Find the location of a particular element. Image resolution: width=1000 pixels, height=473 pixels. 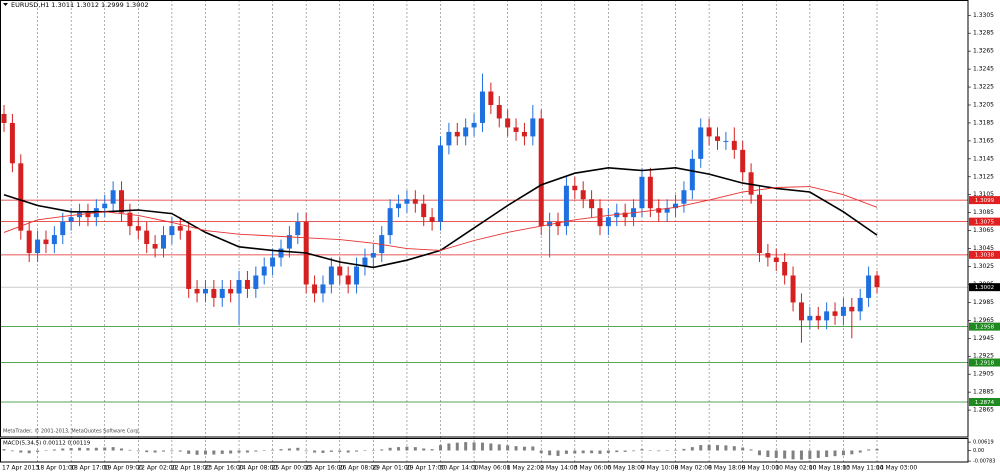

menu-arrow is located at coordinates (5, 4).